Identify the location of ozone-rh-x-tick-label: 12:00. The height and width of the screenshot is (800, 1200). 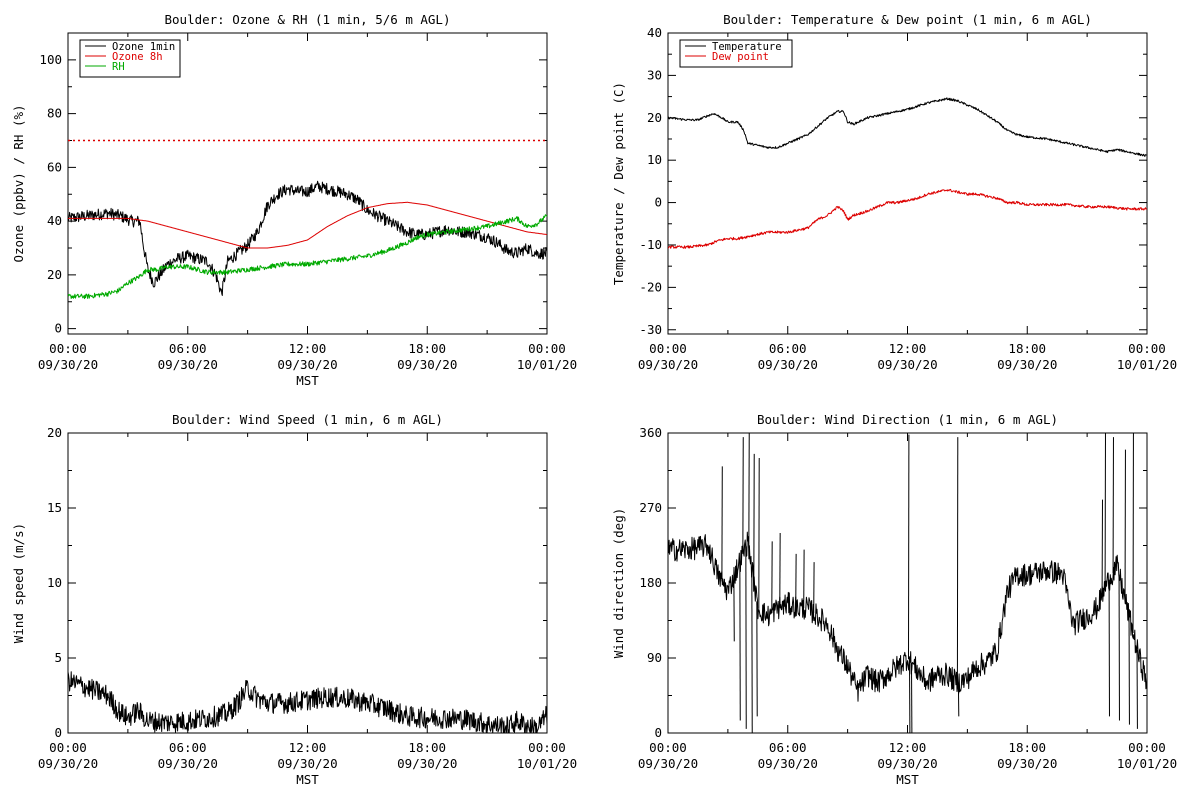
(308, 348).